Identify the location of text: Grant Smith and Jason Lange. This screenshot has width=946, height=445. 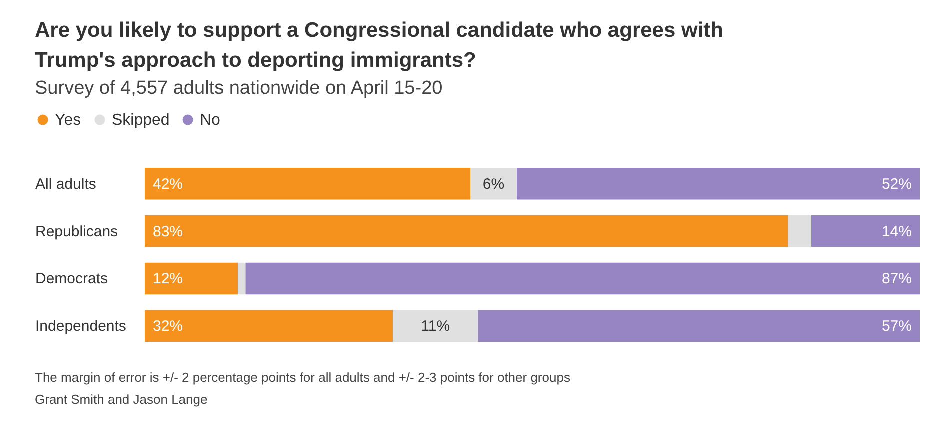
(121, 399).